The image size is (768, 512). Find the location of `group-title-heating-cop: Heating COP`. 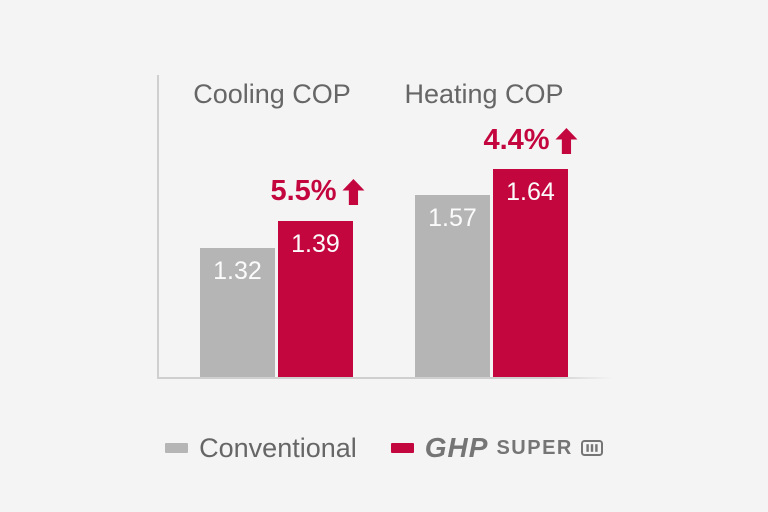

group-title-heating-cop: Heating COP is located at coordinates (484, 94).